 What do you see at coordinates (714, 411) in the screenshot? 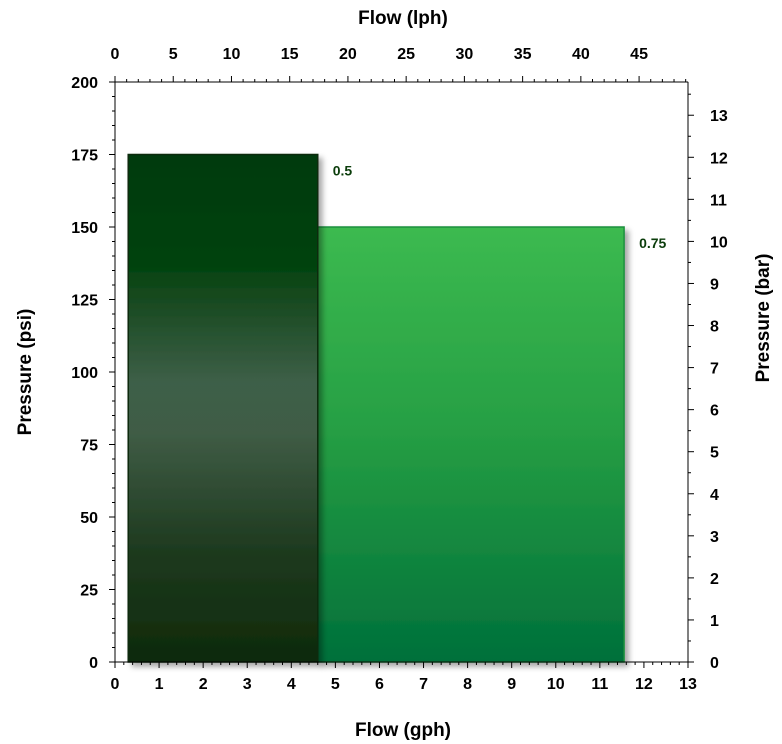
I see `right-tick-label: 6` at bounding box center [714, 411].